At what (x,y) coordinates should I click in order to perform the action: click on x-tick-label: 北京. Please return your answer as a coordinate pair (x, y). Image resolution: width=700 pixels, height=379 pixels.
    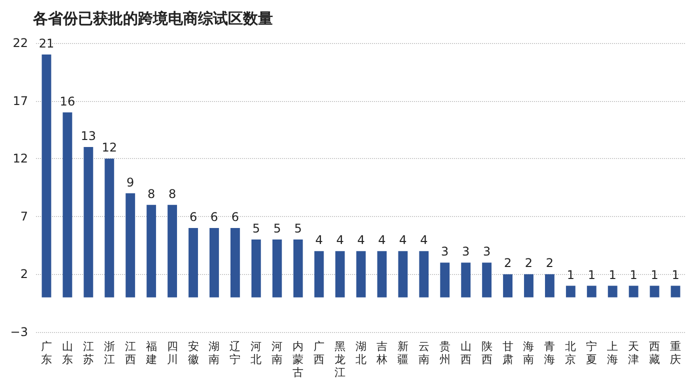
    Looking at the image, I should click on (570, 353).